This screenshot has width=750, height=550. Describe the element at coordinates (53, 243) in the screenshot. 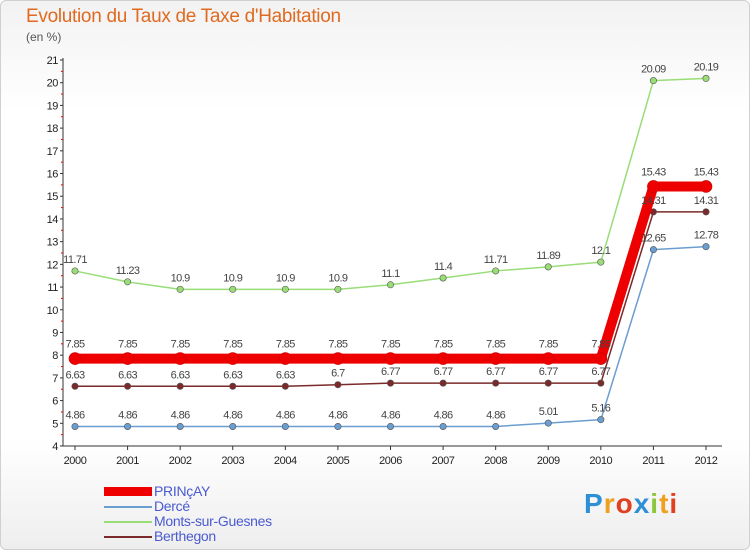

I see `y-tick-label: 13` at that location.